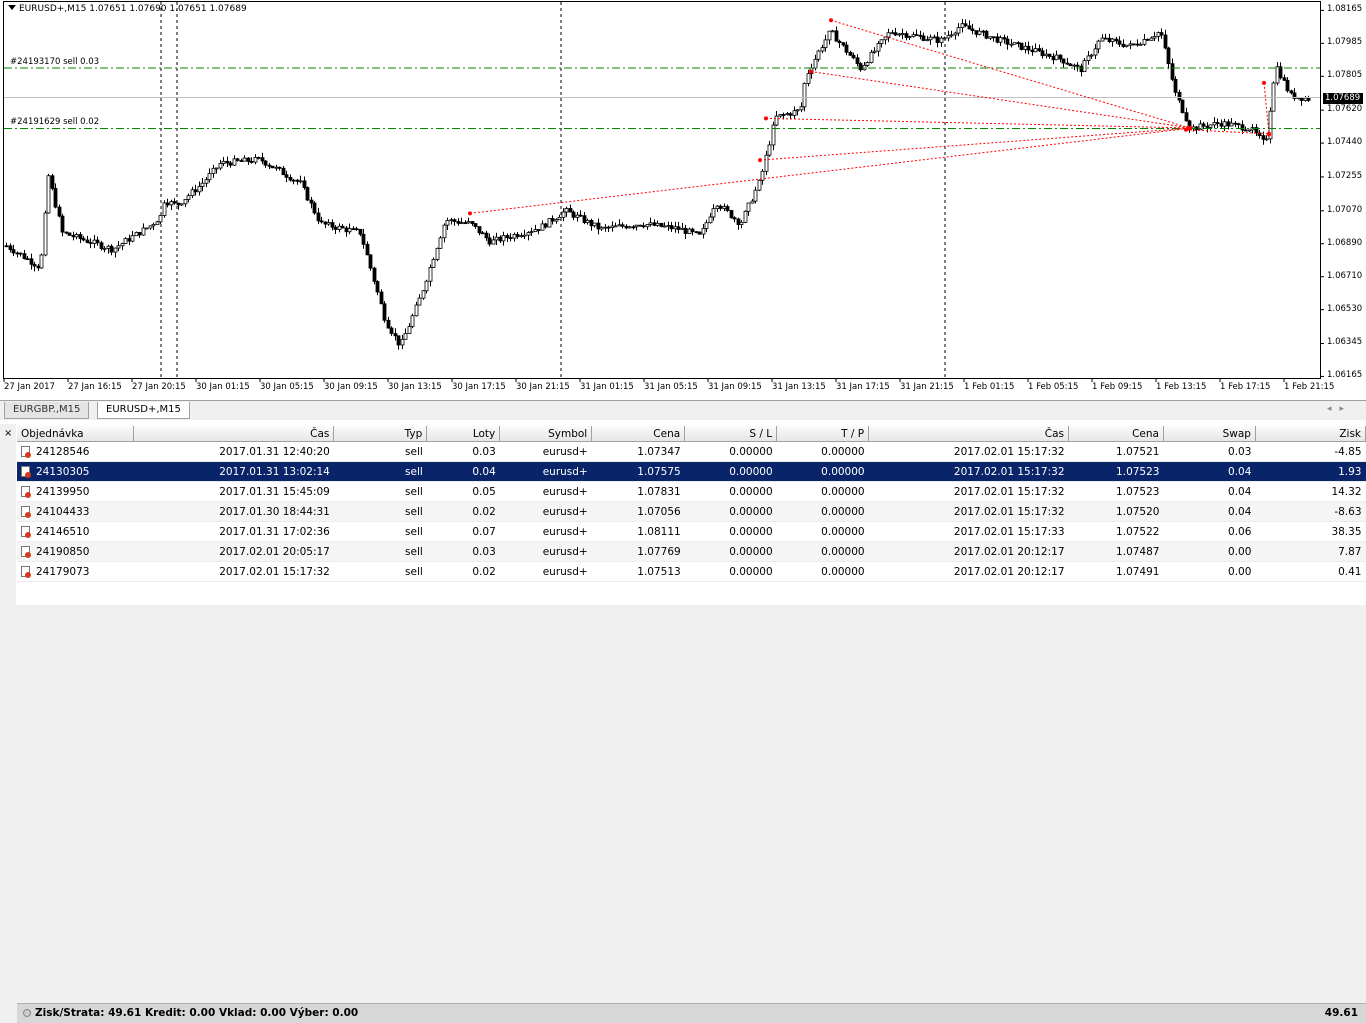 This screenshot has height=1023, width=1366. What do you see at coordinates (823, 434) in the screenshot?
I see `column-header: T / P` at bounding box center [823, 434].